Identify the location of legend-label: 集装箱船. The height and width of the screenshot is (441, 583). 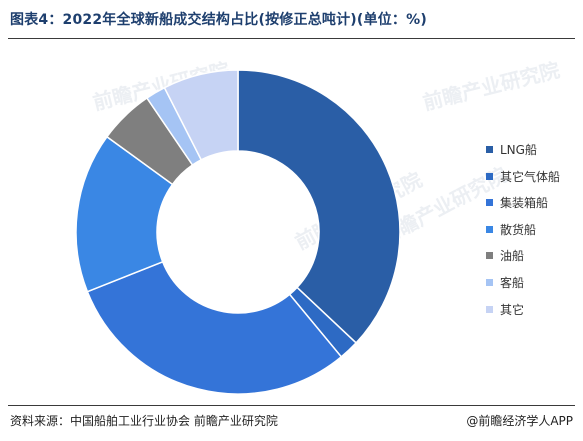
(524, 203).